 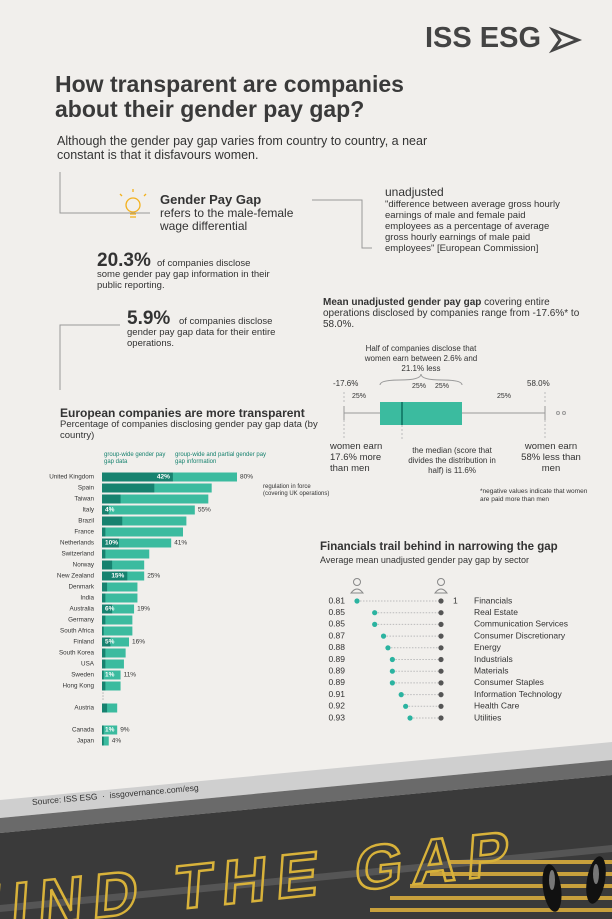 I want to click on value-label: 25%, so click(x=153, y=576).